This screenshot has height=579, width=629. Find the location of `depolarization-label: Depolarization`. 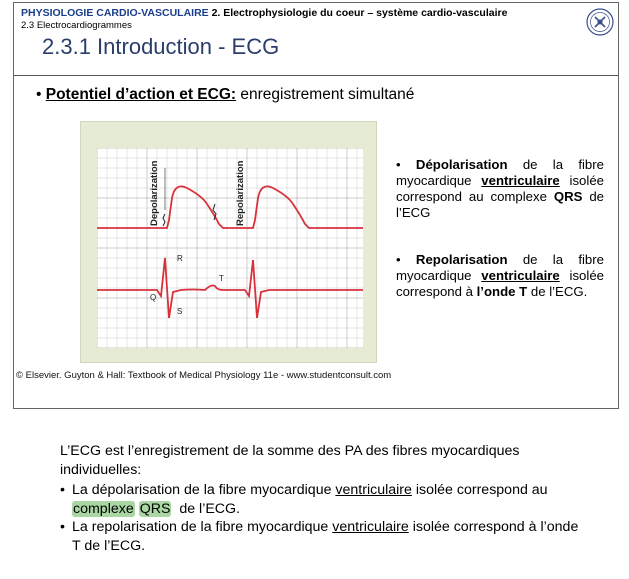

depolarization-label: Depolarization is located at coordinates (154, 193).